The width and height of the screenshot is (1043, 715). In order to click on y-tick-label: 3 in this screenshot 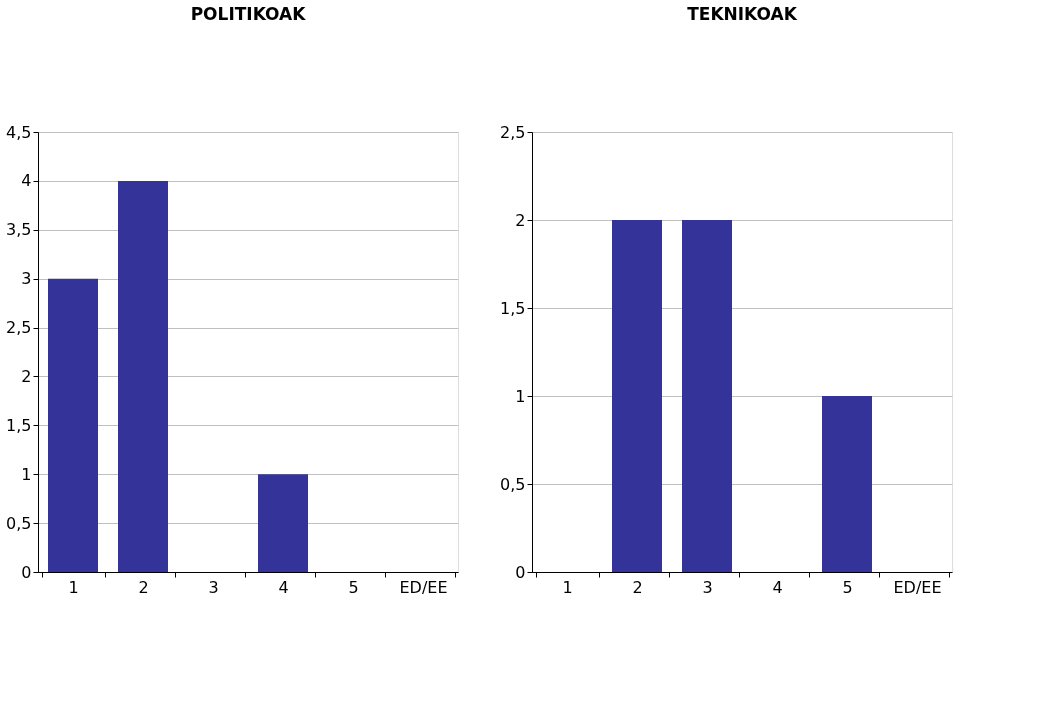, I will do `click(26, 279)`.